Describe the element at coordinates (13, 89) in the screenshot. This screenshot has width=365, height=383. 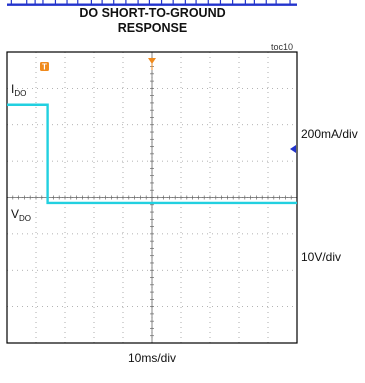
I see `trace-label-ido-main: I` at that location.